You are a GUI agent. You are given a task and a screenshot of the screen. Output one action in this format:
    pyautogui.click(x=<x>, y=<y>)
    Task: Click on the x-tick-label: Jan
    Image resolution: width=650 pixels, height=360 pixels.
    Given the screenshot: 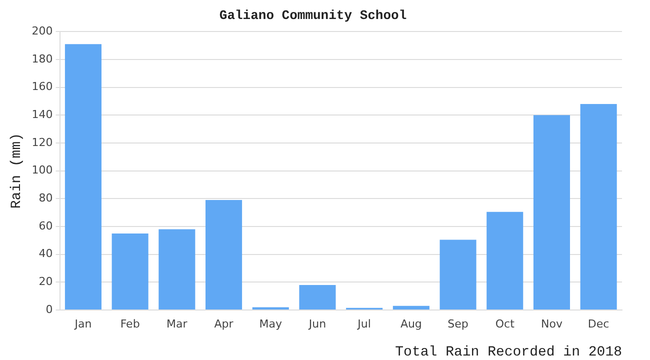 What is the action you would take?
    pyautogui.click(x=83, y=323)
    